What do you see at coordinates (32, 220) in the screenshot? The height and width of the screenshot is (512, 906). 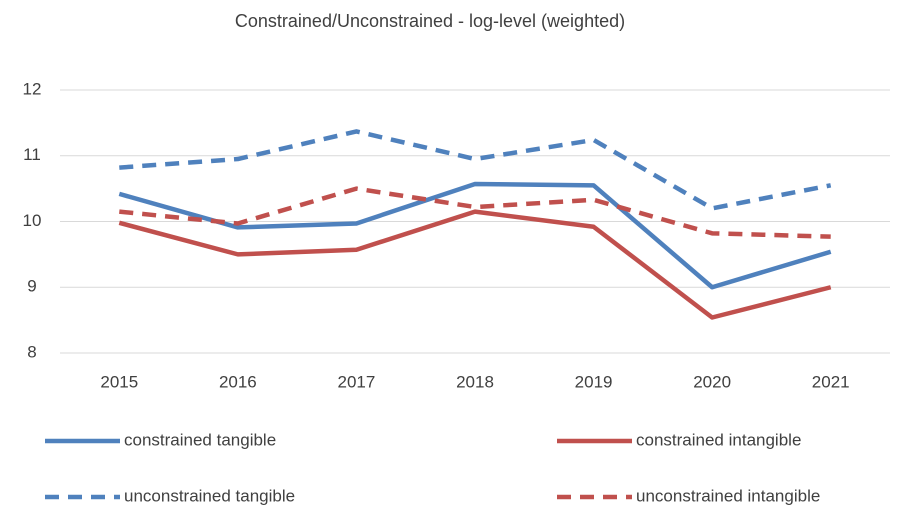 I see `y-tick-label: 10` at bounding box center [32, 220].